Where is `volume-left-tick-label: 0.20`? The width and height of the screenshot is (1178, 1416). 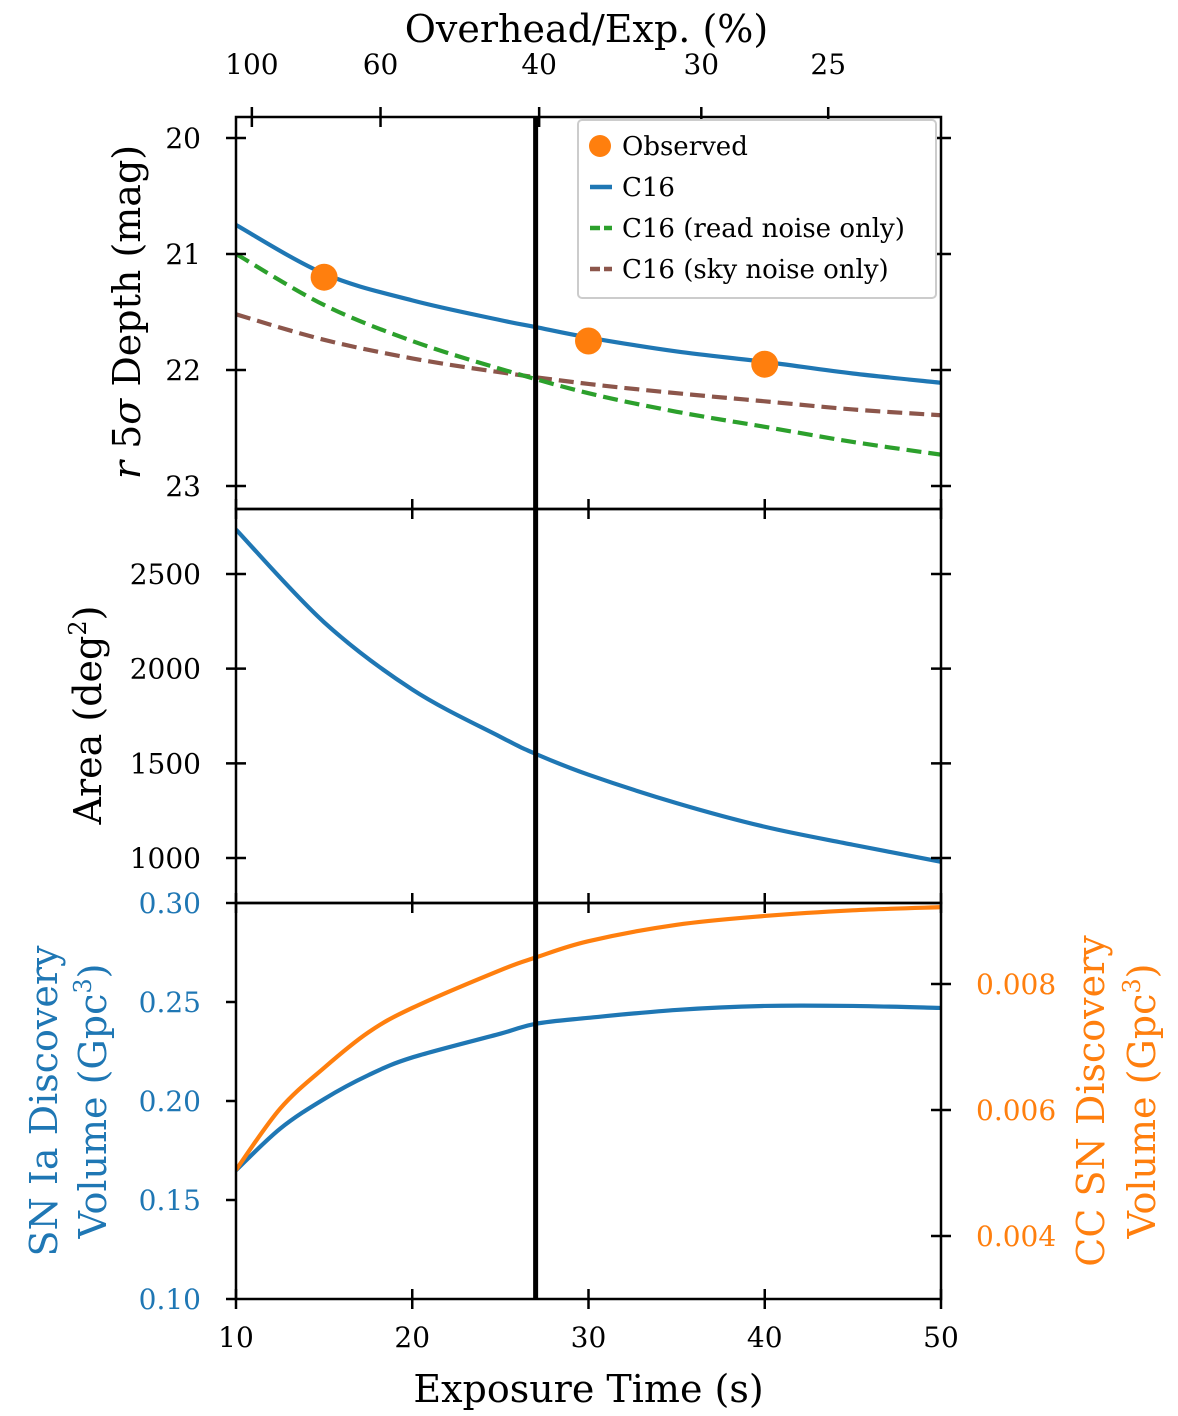 volume-left-tick-label: 0.20 is located at coordinates (170, 1101).